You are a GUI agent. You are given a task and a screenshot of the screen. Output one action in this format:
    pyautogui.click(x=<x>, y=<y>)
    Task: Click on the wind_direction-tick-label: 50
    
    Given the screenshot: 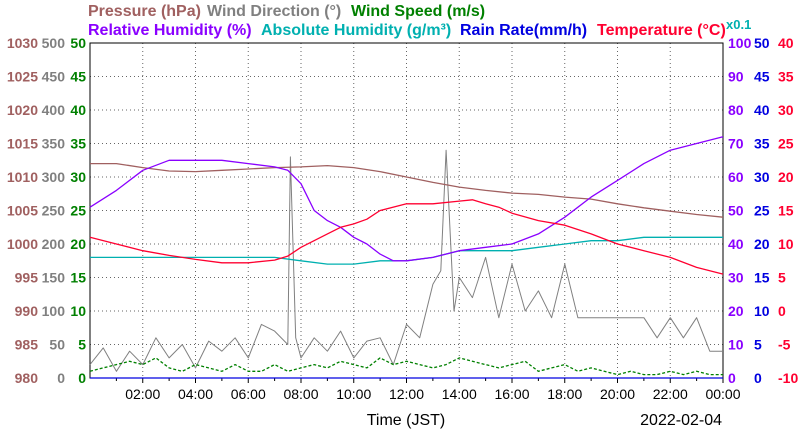 What is the action you would take?
    pyautogui.click(x=57, y=345)
    